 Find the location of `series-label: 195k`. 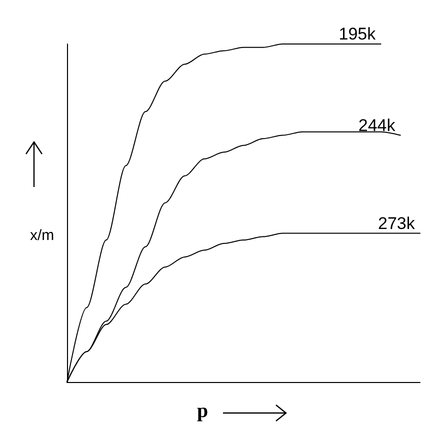

series-label: 195k is located at coordinates (357, 34).